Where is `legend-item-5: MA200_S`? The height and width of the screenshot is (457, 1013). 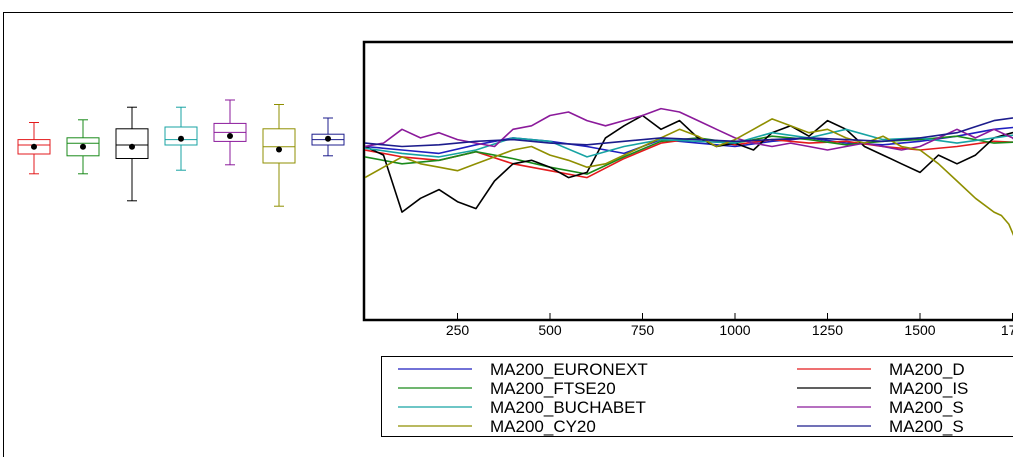
legend-item-5: MA200_S is located at coordinates (880, 407).